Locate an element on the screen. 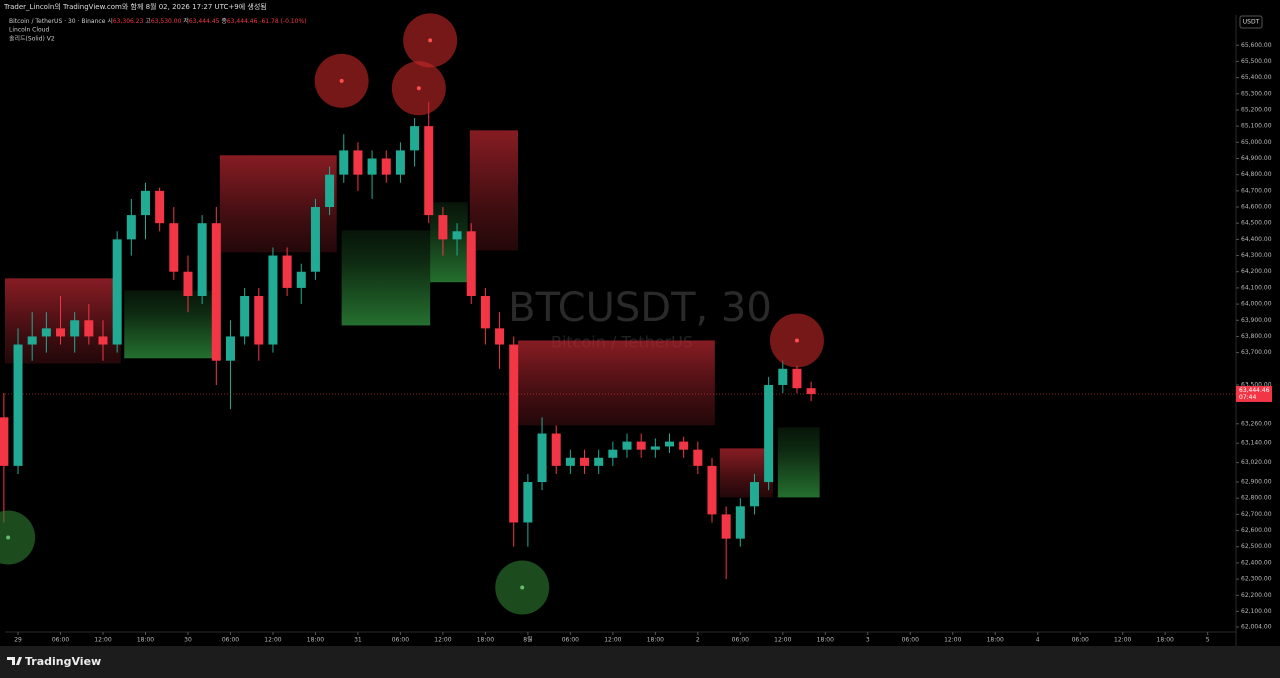  y-tick-label: 62,600.00 is located at coordinates (1256, 530).